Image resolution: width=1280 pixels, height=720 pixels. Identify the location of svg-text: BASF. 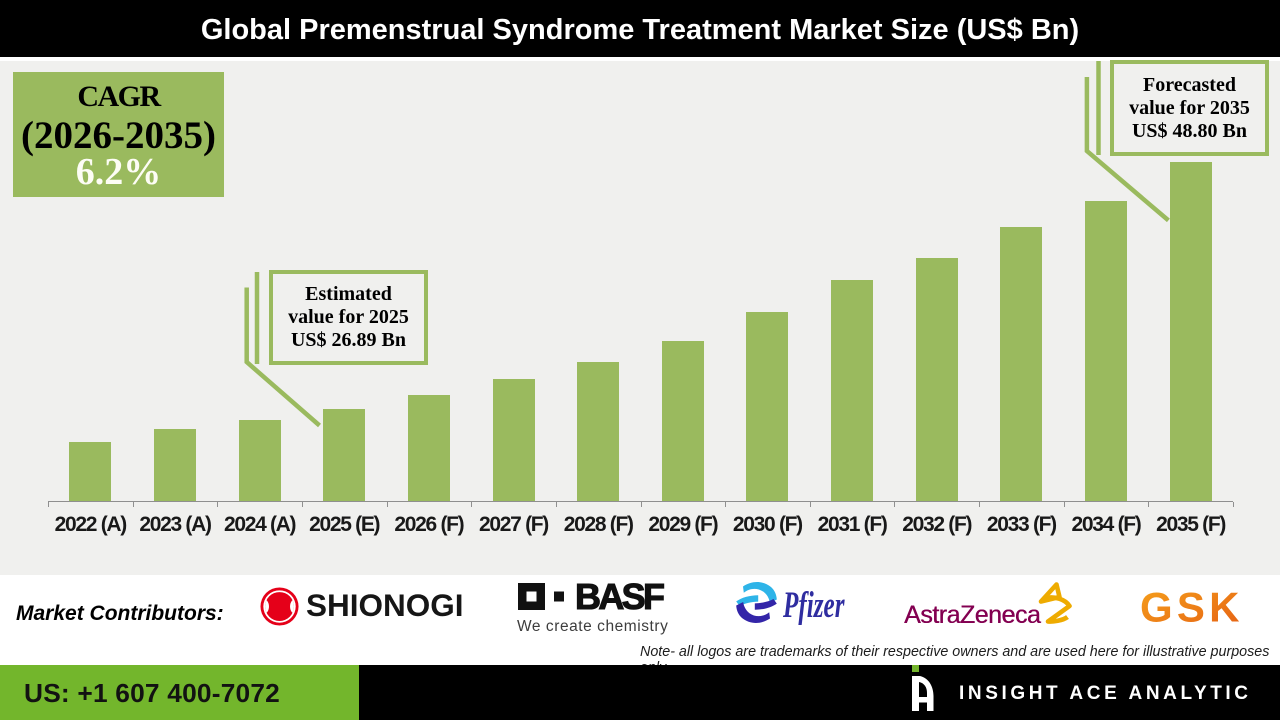
(620, 597).